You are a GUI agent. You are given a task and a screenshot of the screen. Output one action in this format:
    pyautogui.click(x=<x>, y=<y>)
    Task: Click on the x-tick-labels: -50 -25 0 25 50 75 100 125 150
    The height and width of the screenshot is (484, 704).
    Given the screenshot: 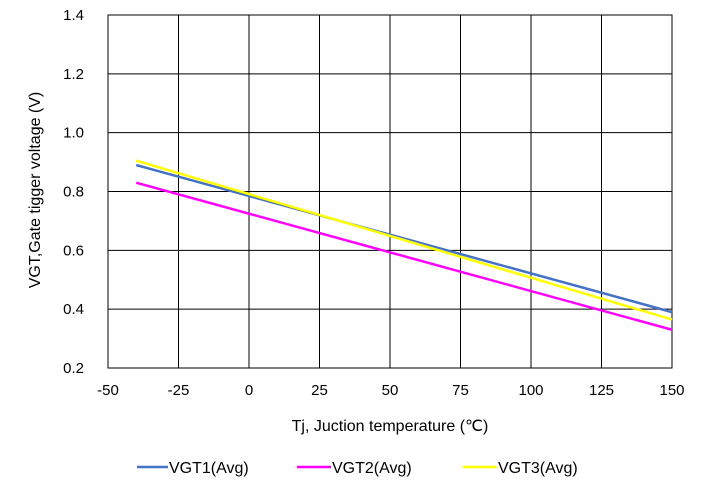 What is the action you would take?
    pyautogui.click(x=390, y=390)
    